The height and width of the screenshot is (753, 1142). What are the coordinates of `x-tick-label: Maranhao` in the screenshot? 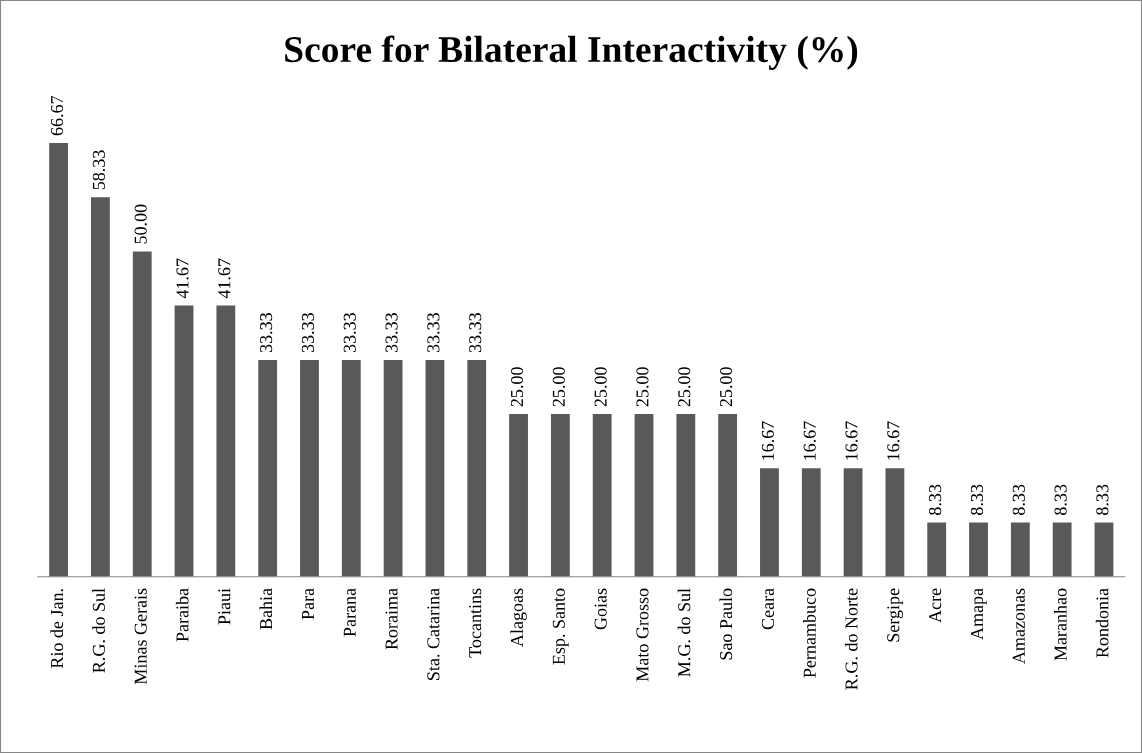 It's located at (1060, 624).